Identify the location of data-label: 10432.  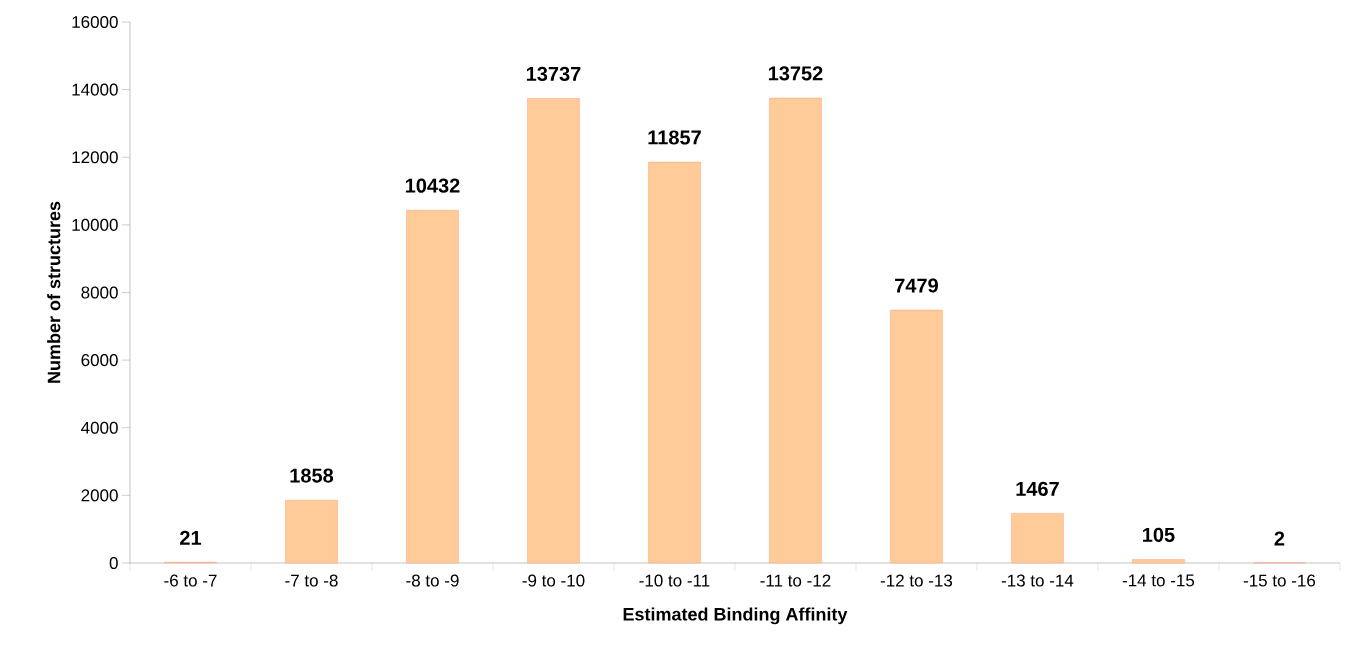
(432, 185).